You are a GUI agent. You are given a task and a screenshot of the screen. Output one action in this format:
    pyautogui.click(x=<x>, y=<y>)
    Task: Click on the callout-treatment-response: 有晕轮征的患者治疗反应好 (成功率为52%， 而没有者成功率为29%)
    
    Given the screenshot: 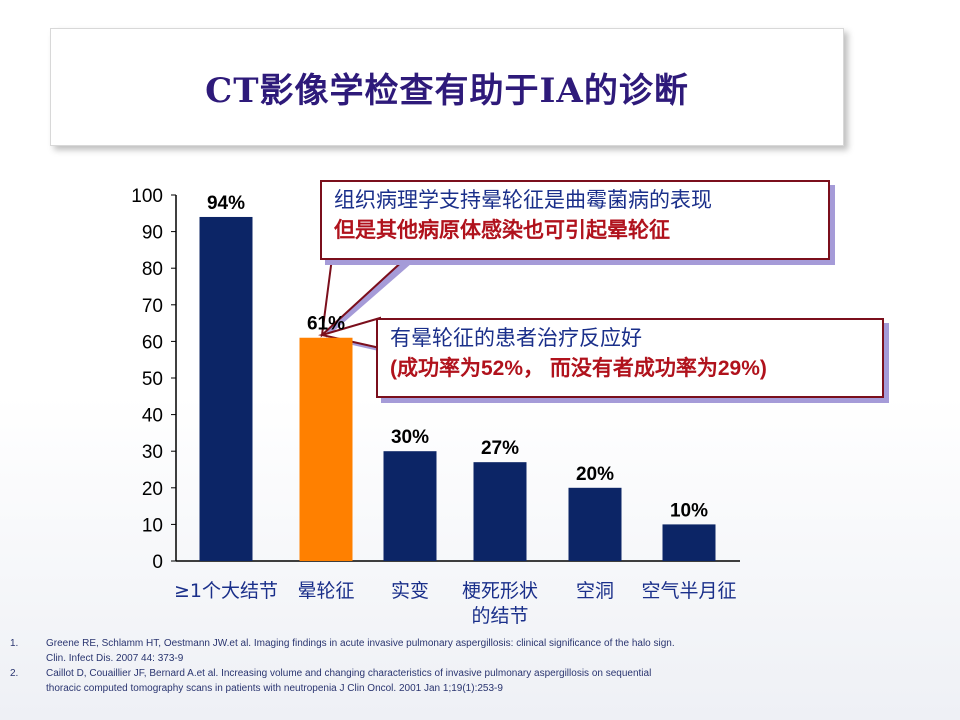 What is the action you would take?
    pyautogui.click(x=630, y=358)
    